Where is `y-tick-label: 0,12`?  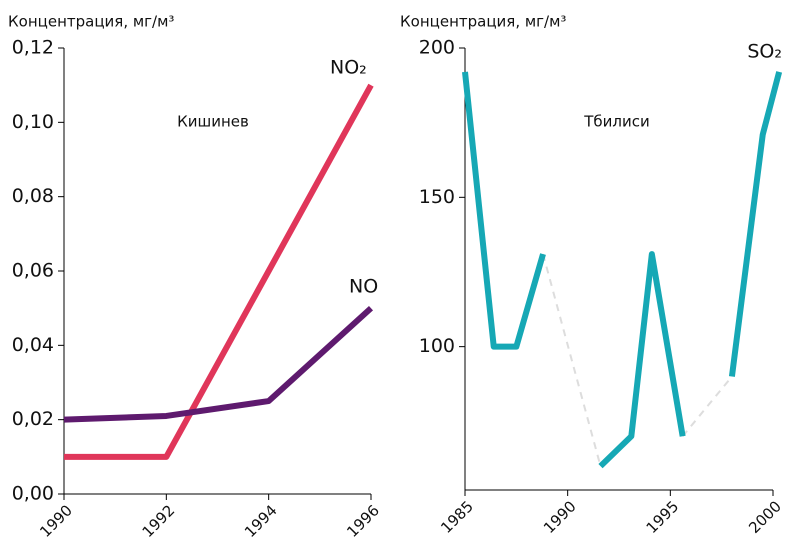
y-tick-label: 0,12 is located at coordinates (33, 48).